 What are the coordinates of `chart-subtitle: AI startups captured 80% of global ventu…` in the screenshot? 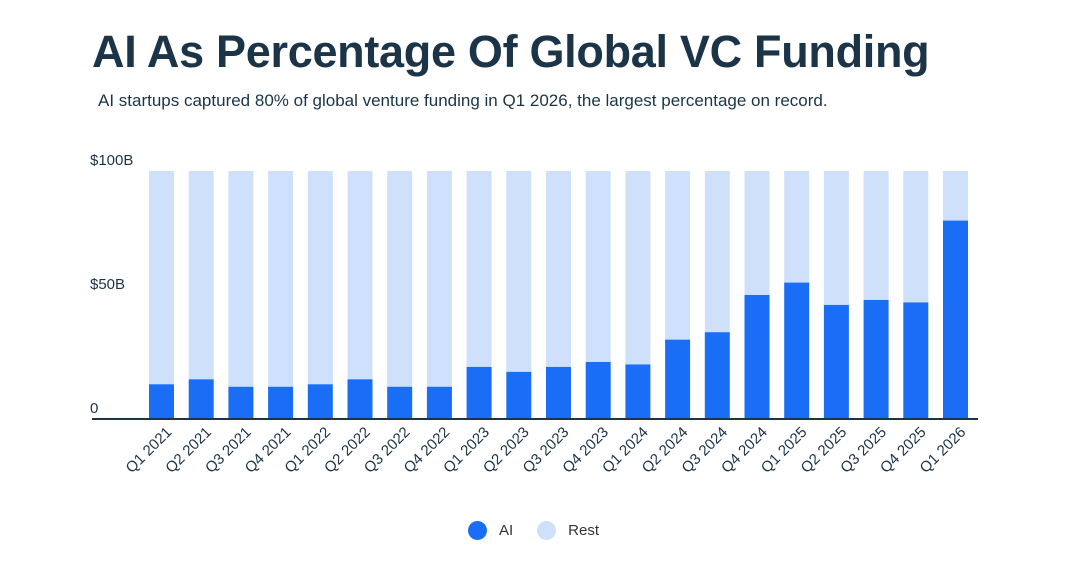 It's located at (463, 100).